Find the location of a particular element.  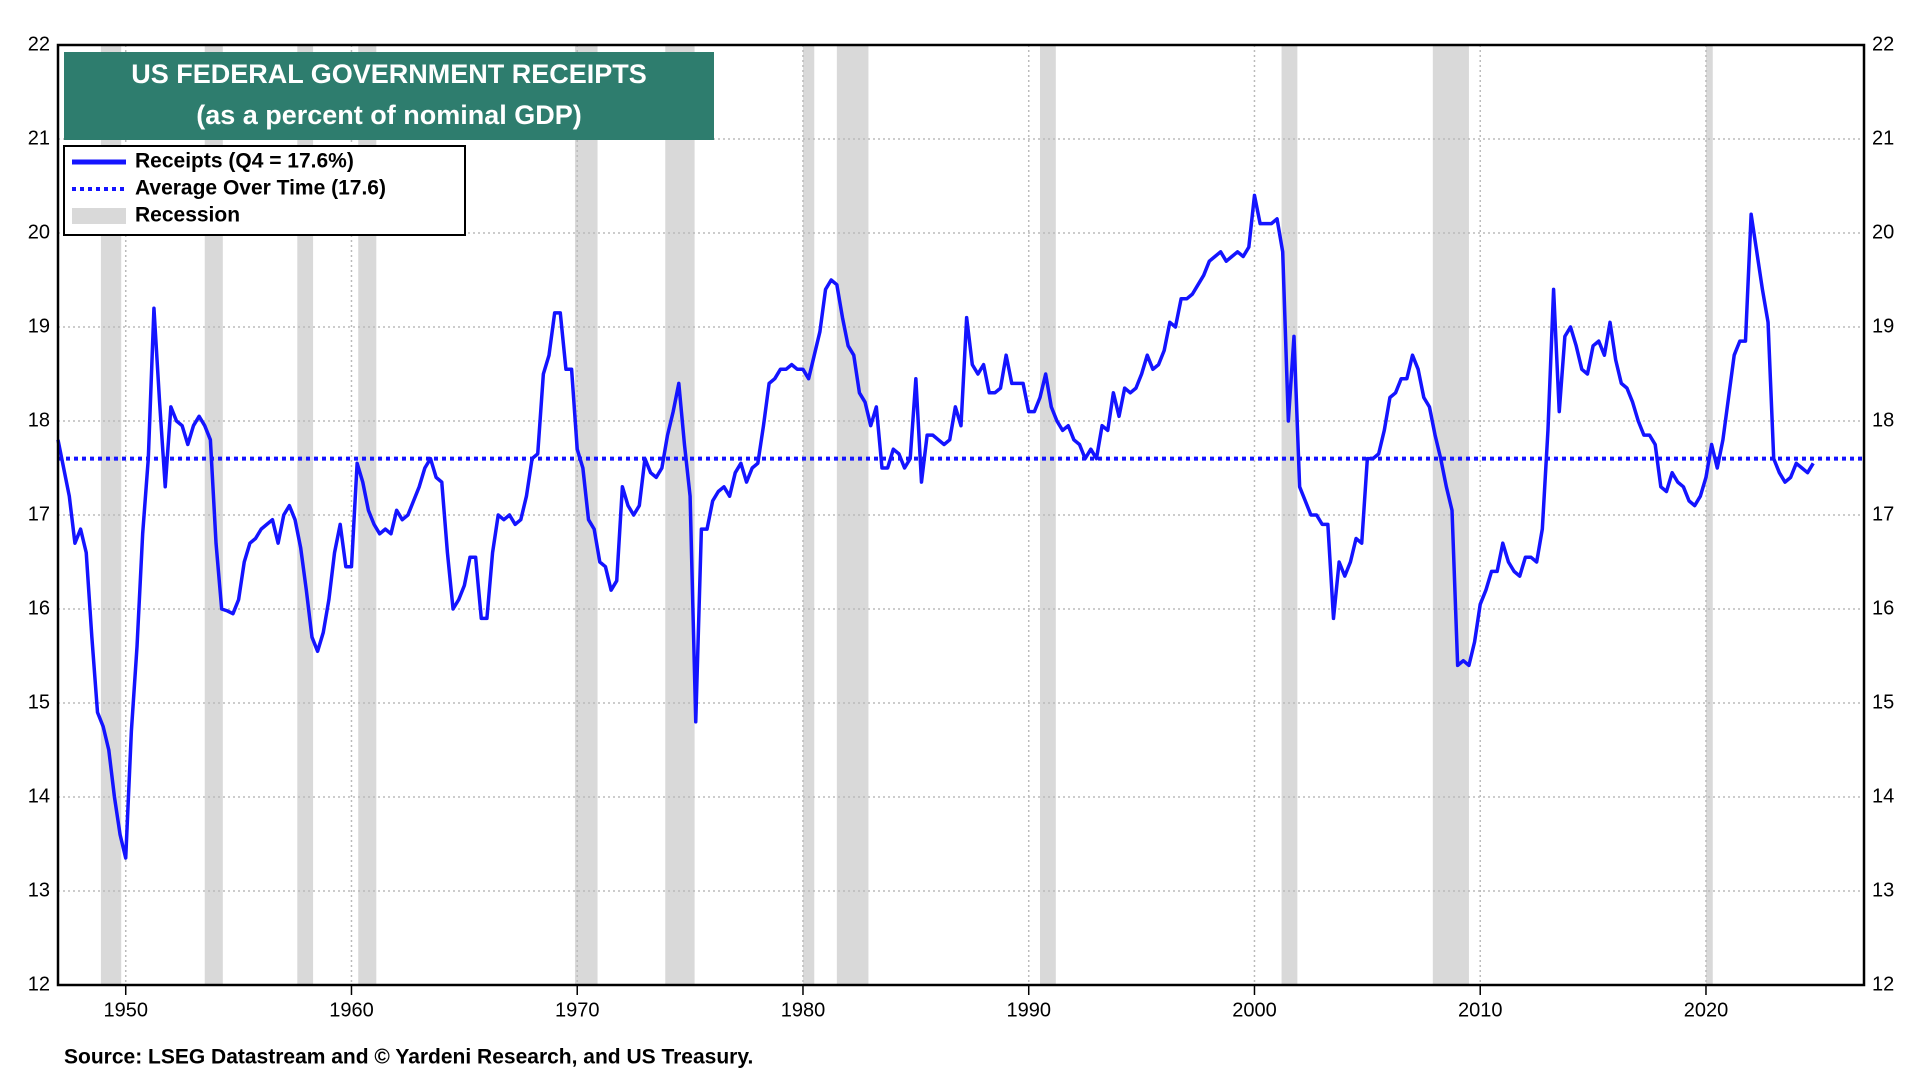

x-tick-label: 1990 is located at coordinates (1028, 1010).